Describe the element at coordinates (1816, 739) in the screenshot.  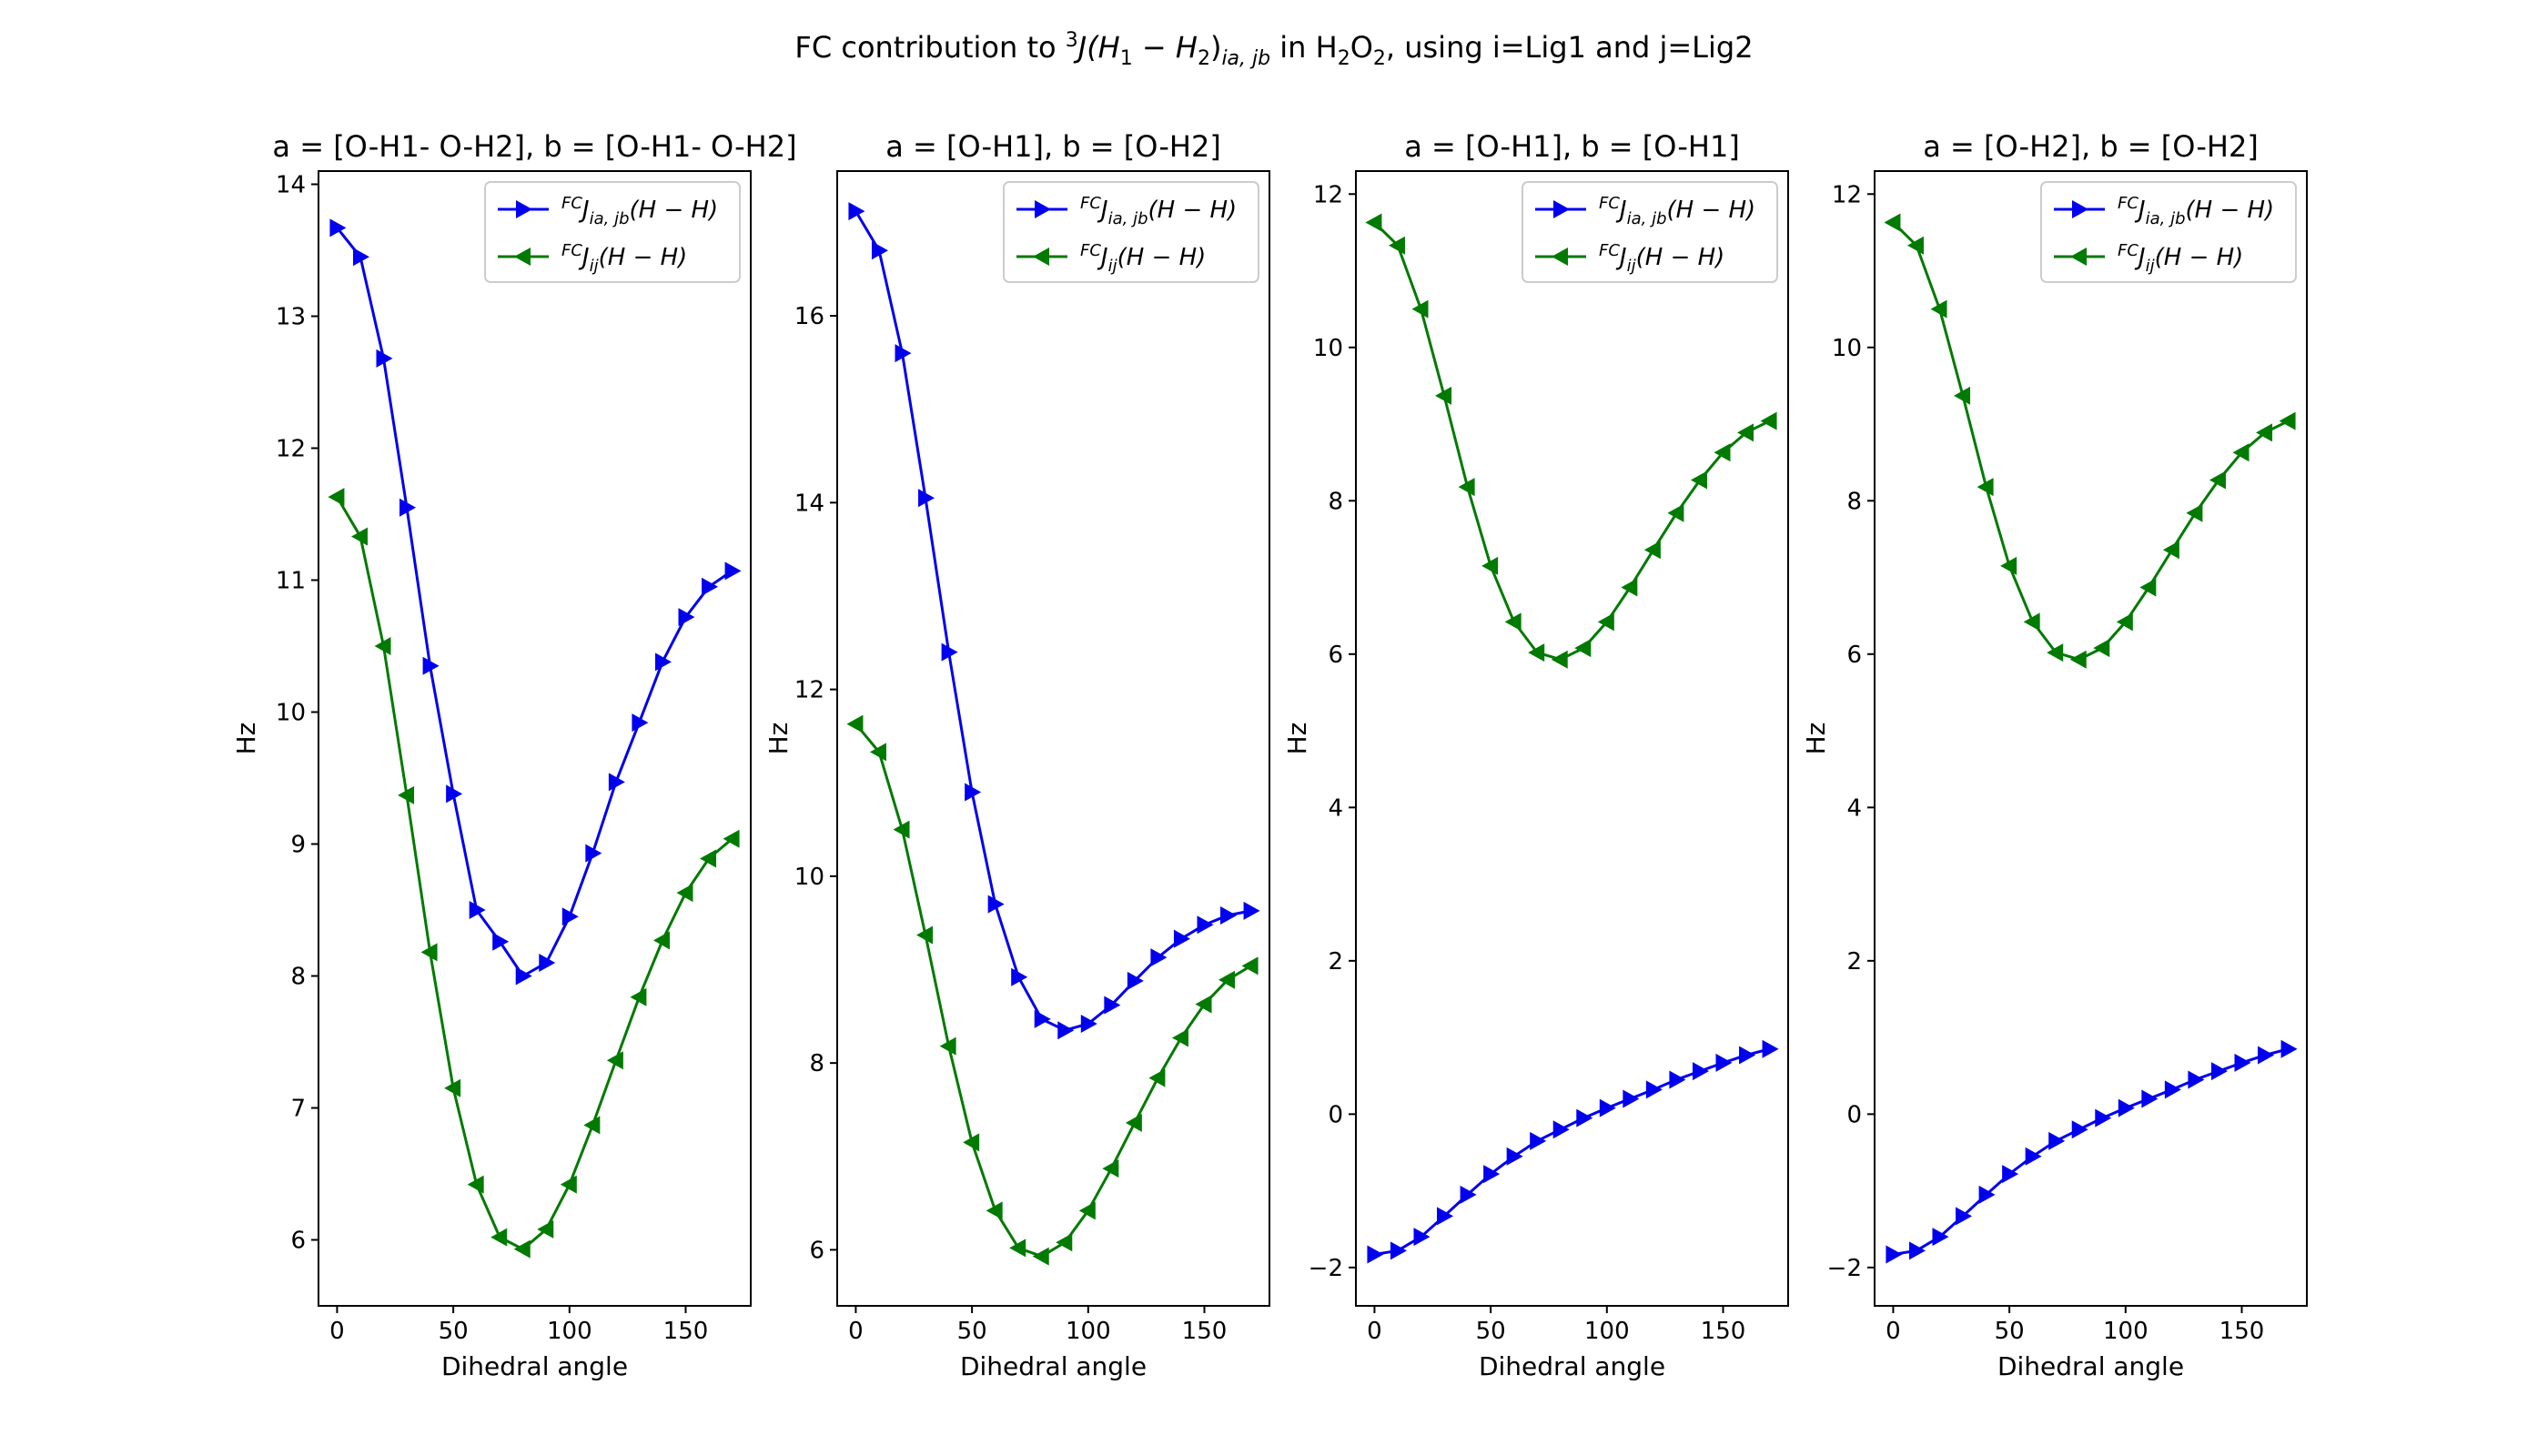
I see `y-axis-label: Hz` at that location.